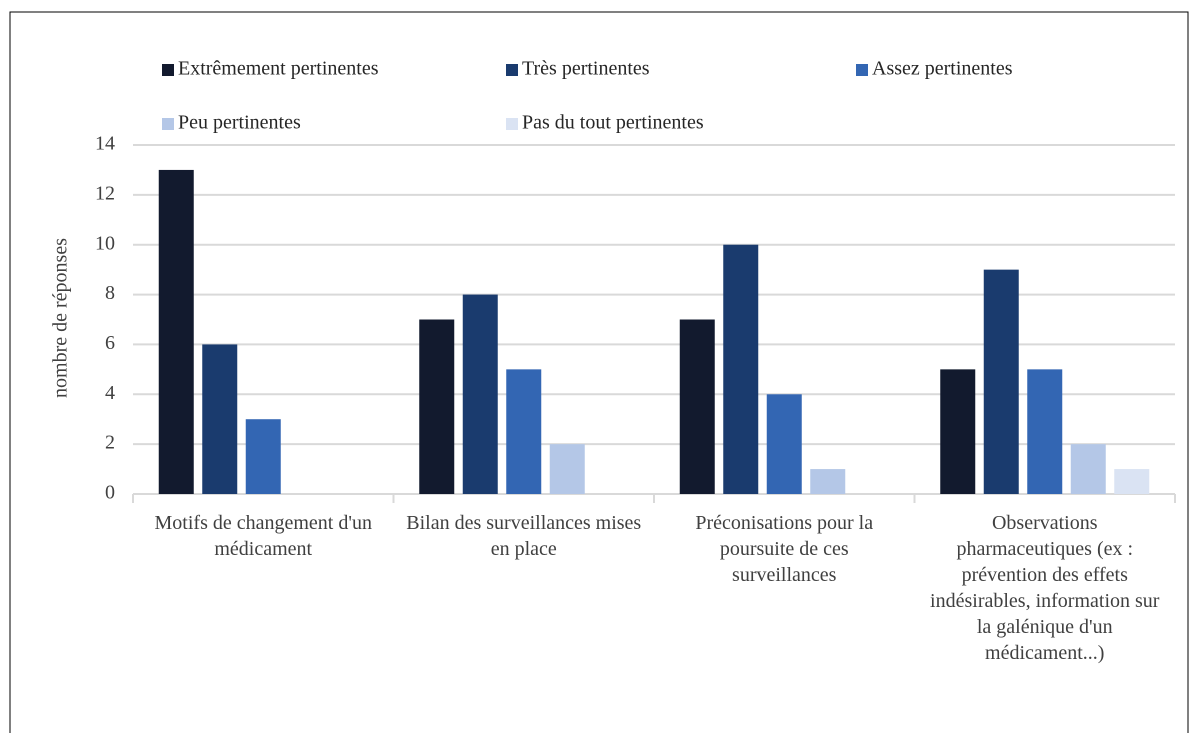  What do you see at coordinates (942, 69) in the screenshot?
I see `legend-label: Assez pertinentes` at bounding box center [942, 69].